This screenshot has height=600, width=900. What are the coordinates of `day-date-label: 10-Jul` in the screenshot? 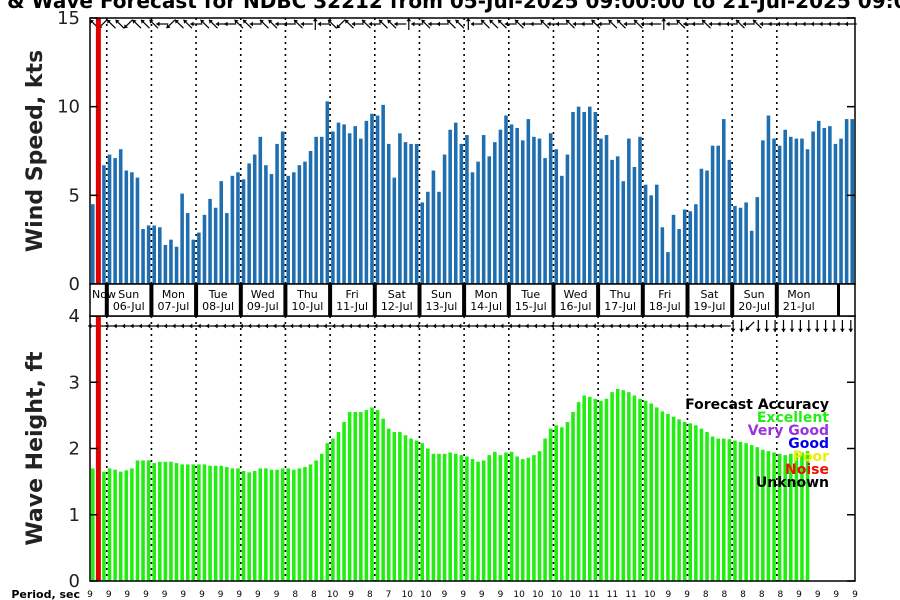 It's located at (308, 306).